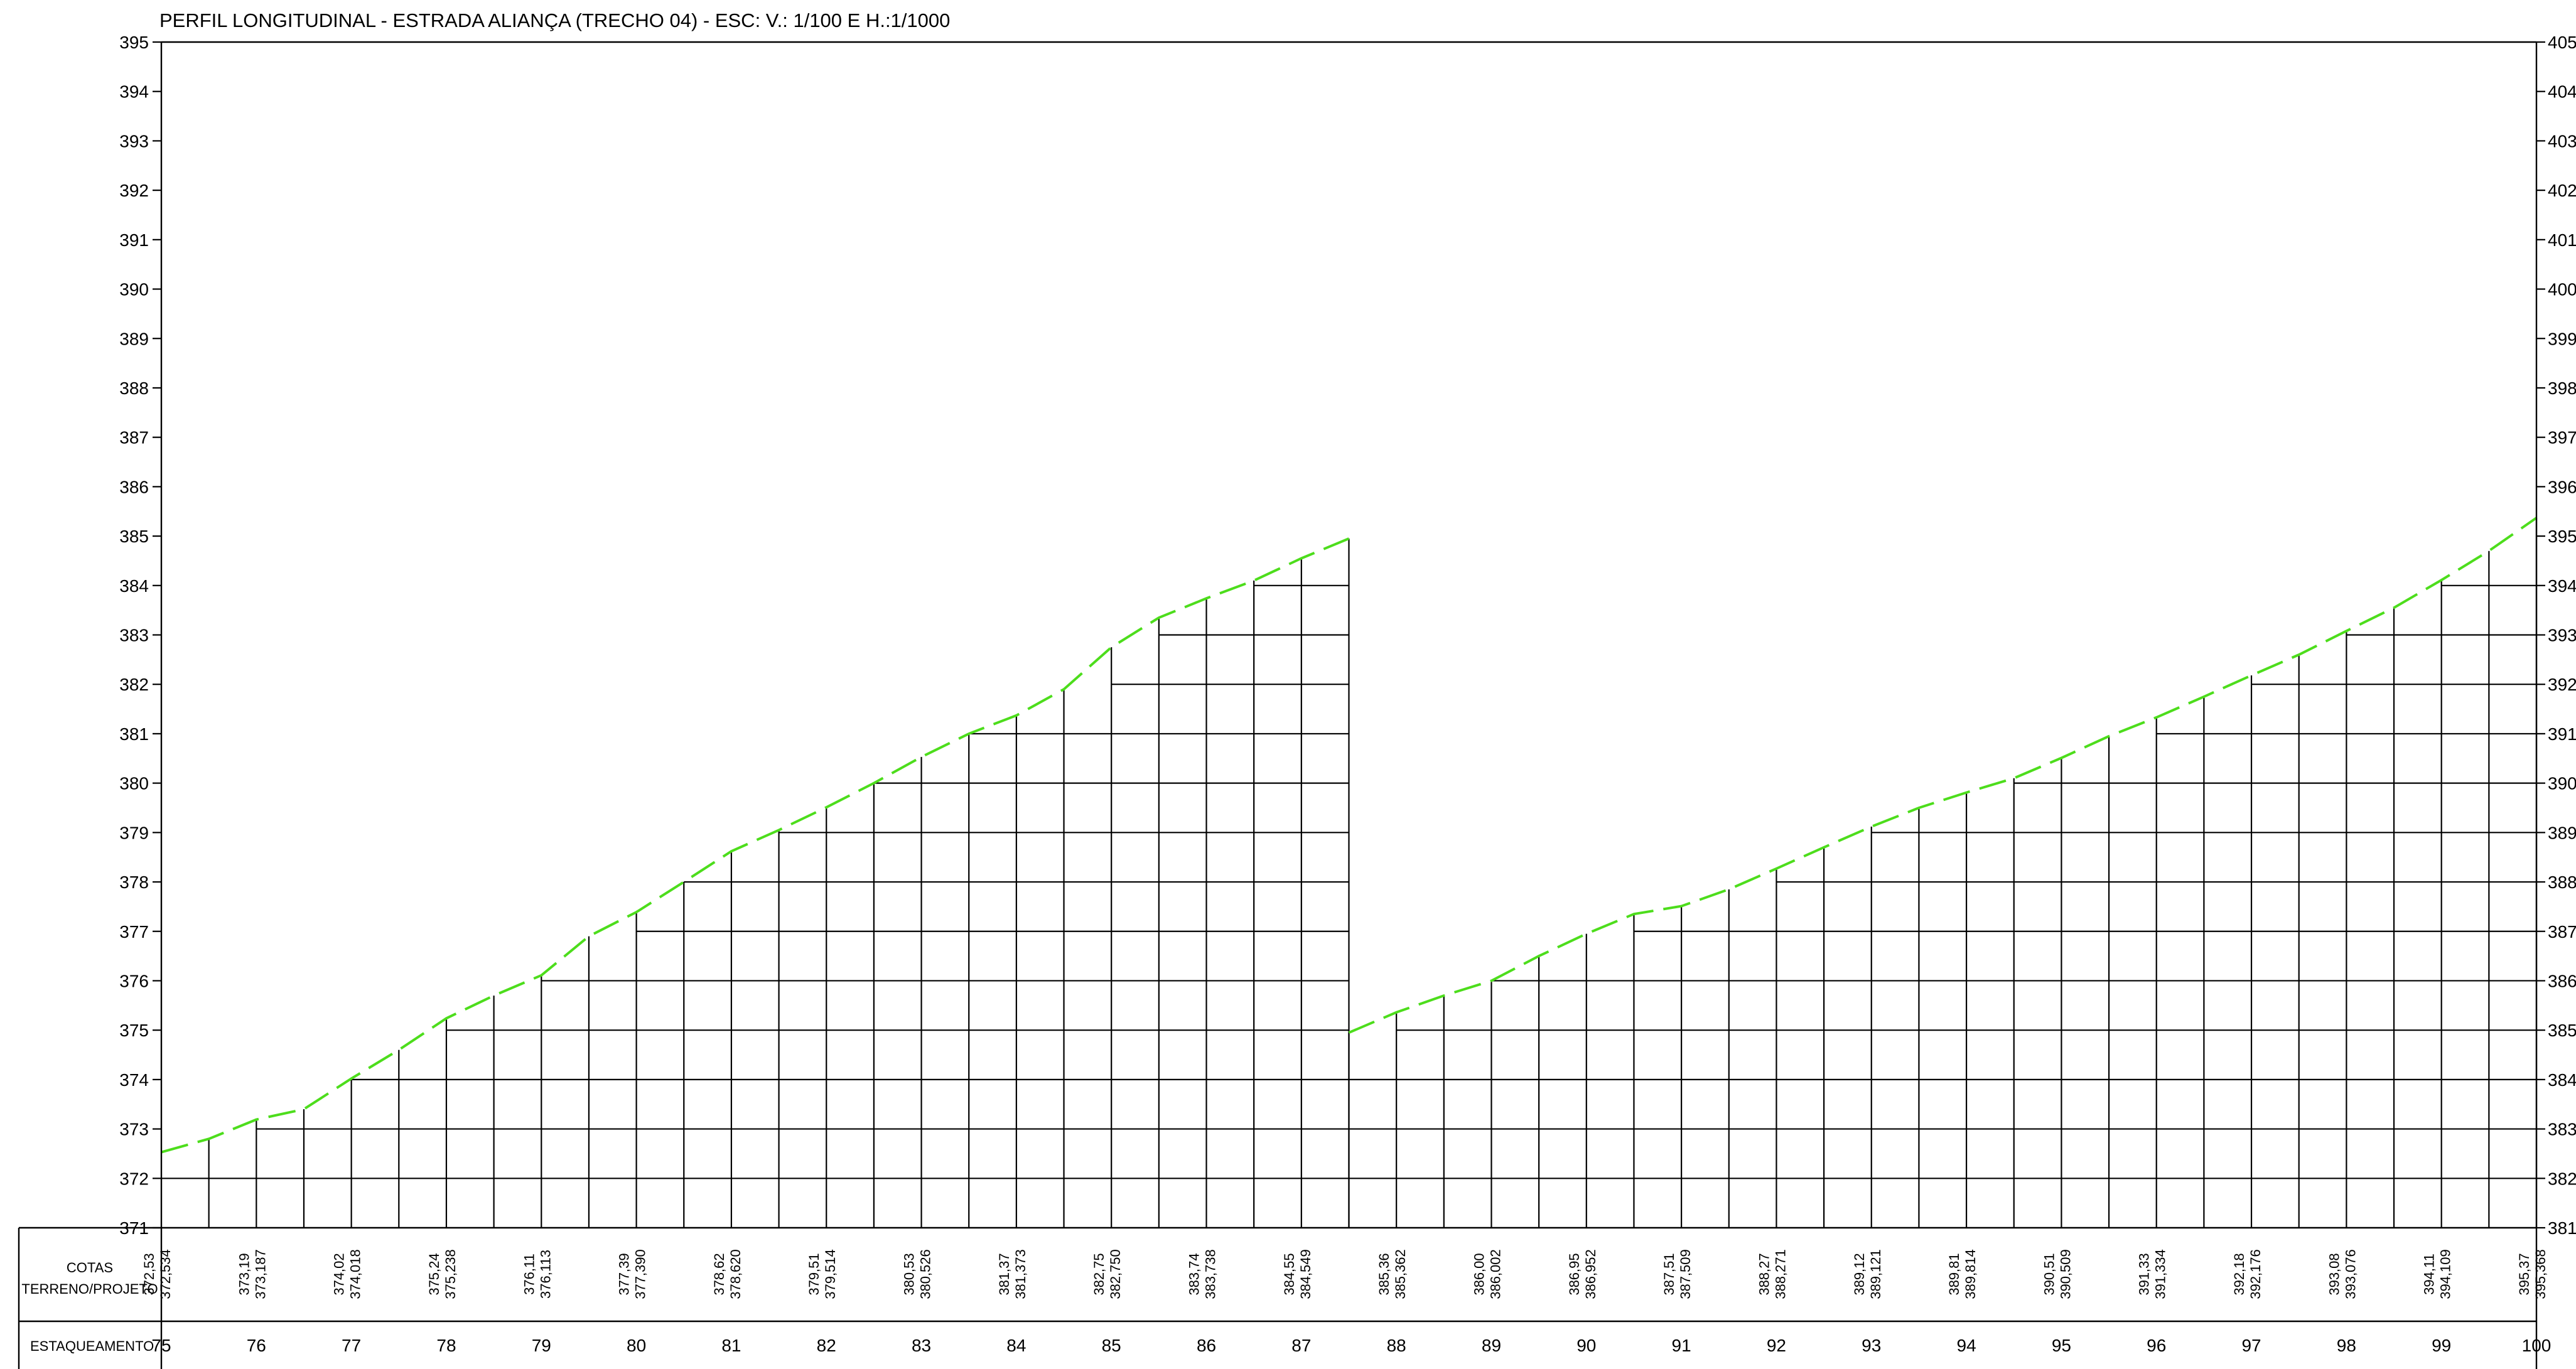 The height and width of the screenshot is (1369, 2576). What do you see at coordinates (2251, 1345) in the screenshot?
I see `station-label: 97` at bounding box center [2251, 1345].